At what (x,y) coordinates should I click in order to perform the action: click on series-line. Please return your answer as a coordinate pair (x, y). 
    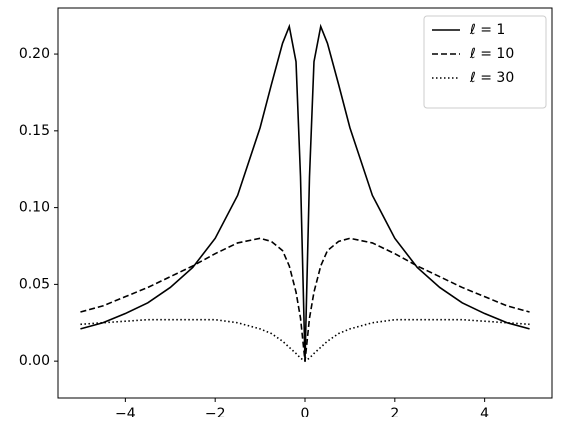
    Looking at the image, I should click on (305, 340).